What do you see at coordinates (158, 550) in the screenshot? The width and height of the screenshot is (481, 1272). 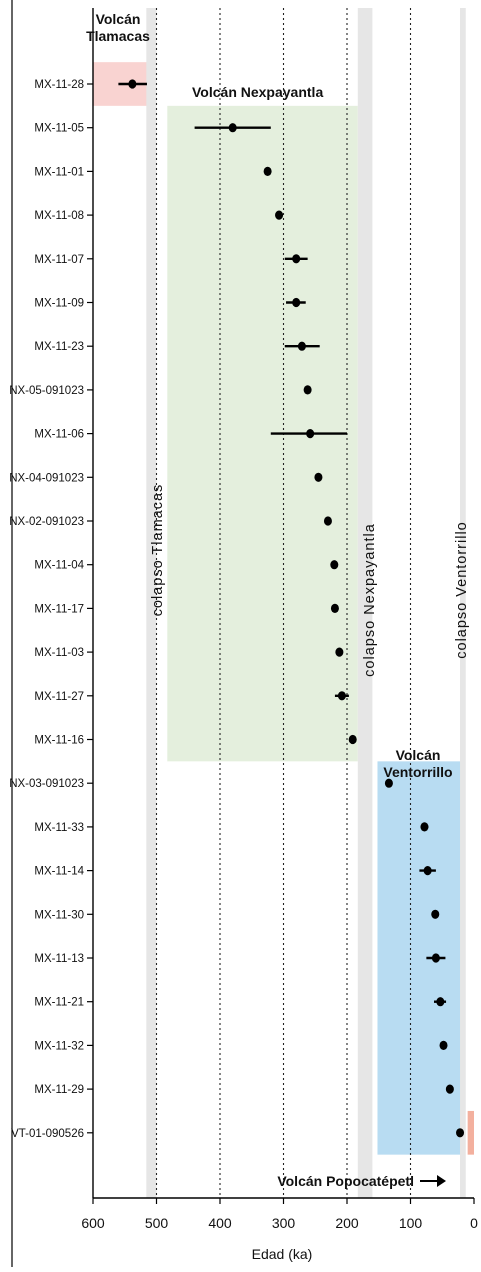 I see `collapse-label-tlamacas: colapso Tlamacas` at bounding box center [158, 550].